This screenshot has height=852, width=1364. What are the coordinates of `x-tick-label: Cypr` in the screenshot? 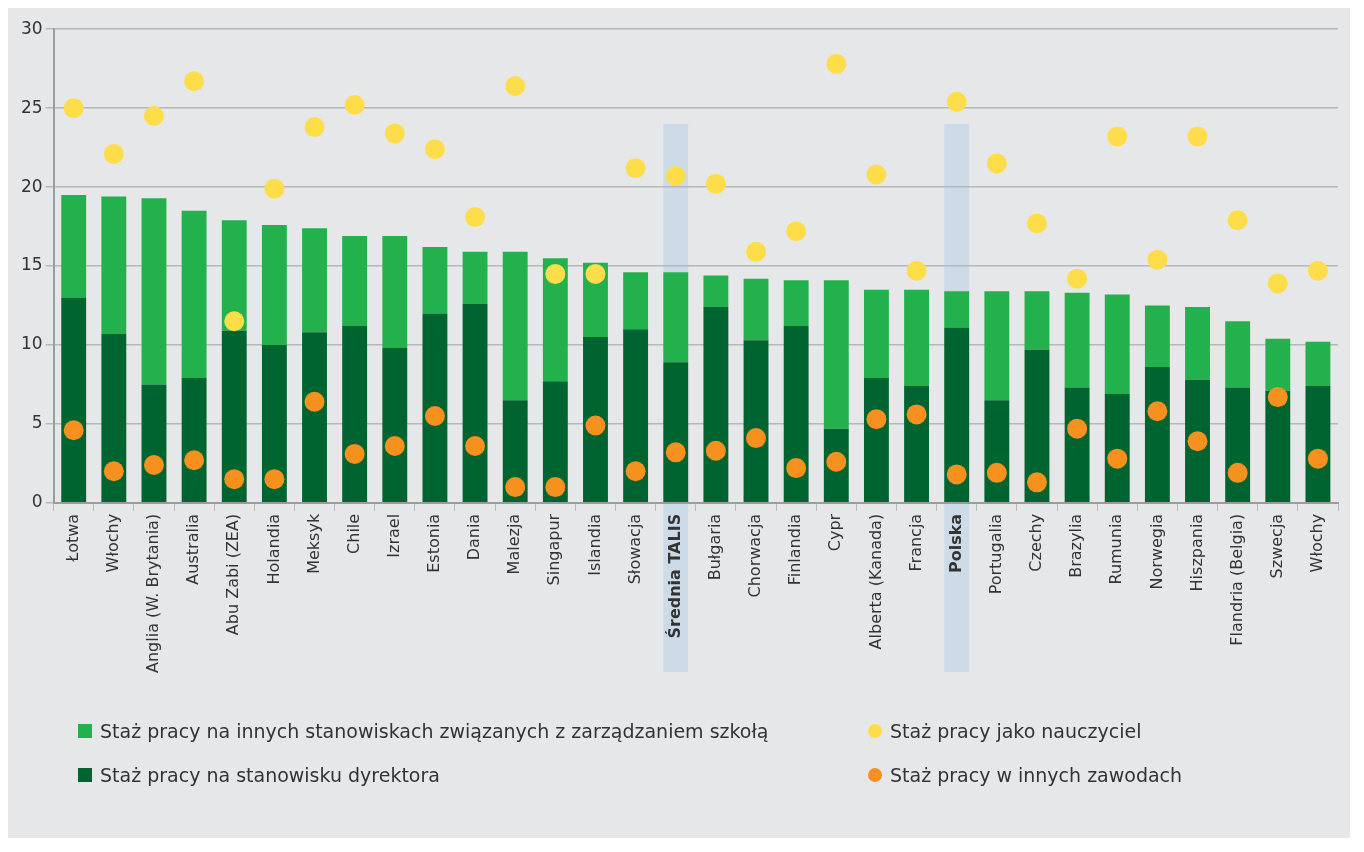 It's located at (835, 532).